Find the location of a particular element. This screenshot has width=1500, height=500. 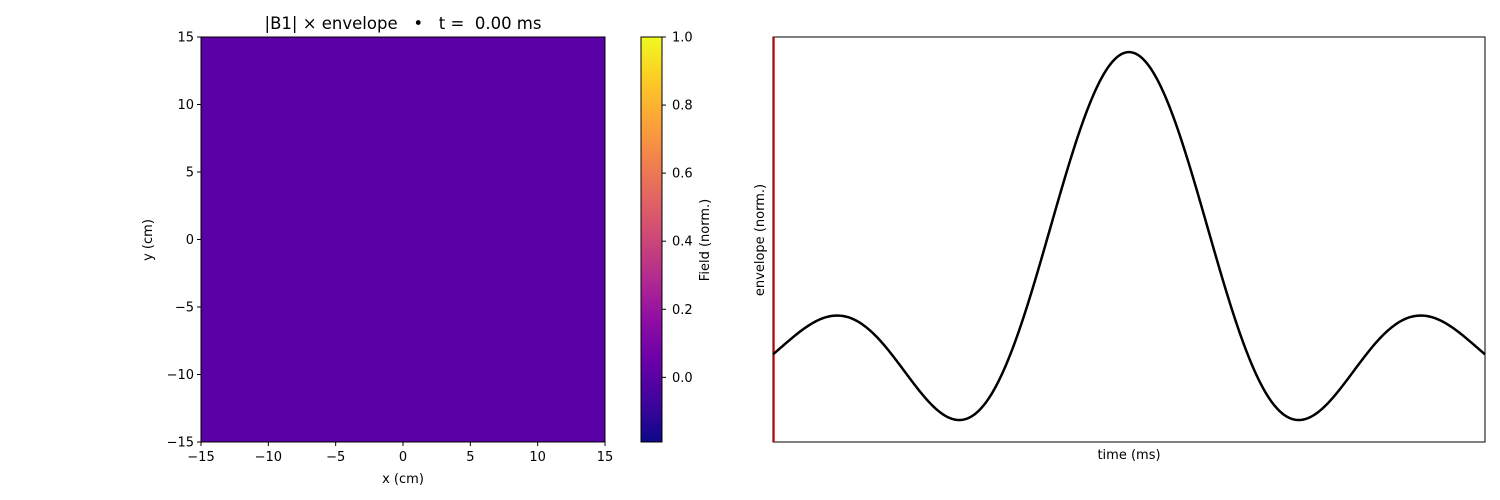

heatmap-x-tick-label: −10 is located at coordinates (268, 457).